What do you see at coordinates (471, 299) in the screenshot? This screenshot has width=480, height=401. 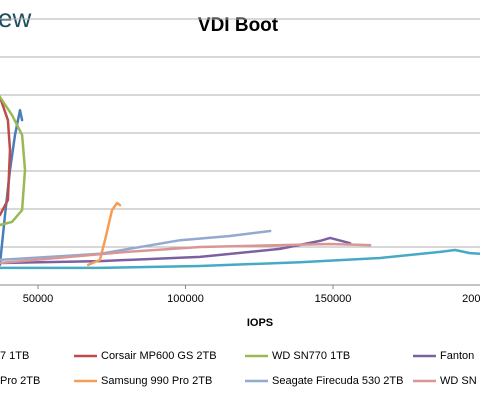 I see `x-tick-label: 200000` at bounding box center [471, 299].